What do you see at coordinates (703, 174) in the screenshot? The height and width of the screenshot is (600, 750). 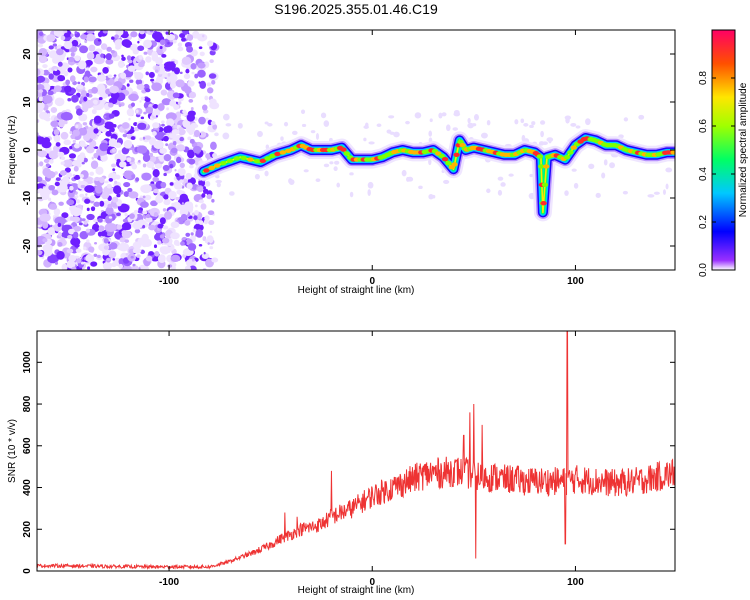 I see `colorbar-tick-label: 0.4` at bounding box center [703, 174].